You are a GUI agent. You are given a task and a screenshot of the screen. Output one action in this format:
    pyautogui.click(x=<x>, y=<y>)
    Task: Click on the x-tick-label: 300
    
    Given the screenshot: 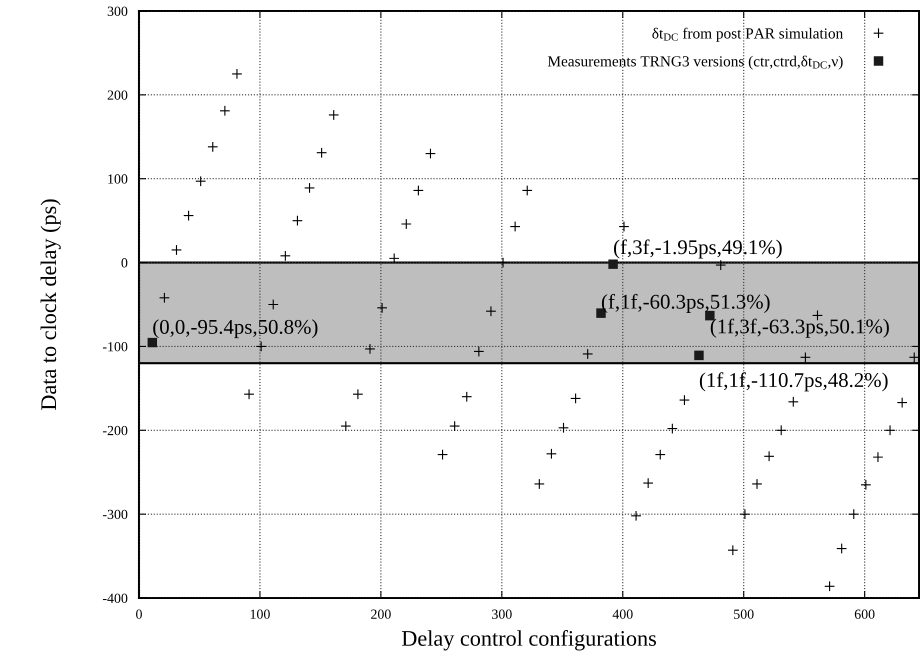 What is the action you would take?
    pyautogui.click(x=502, y=614)
    